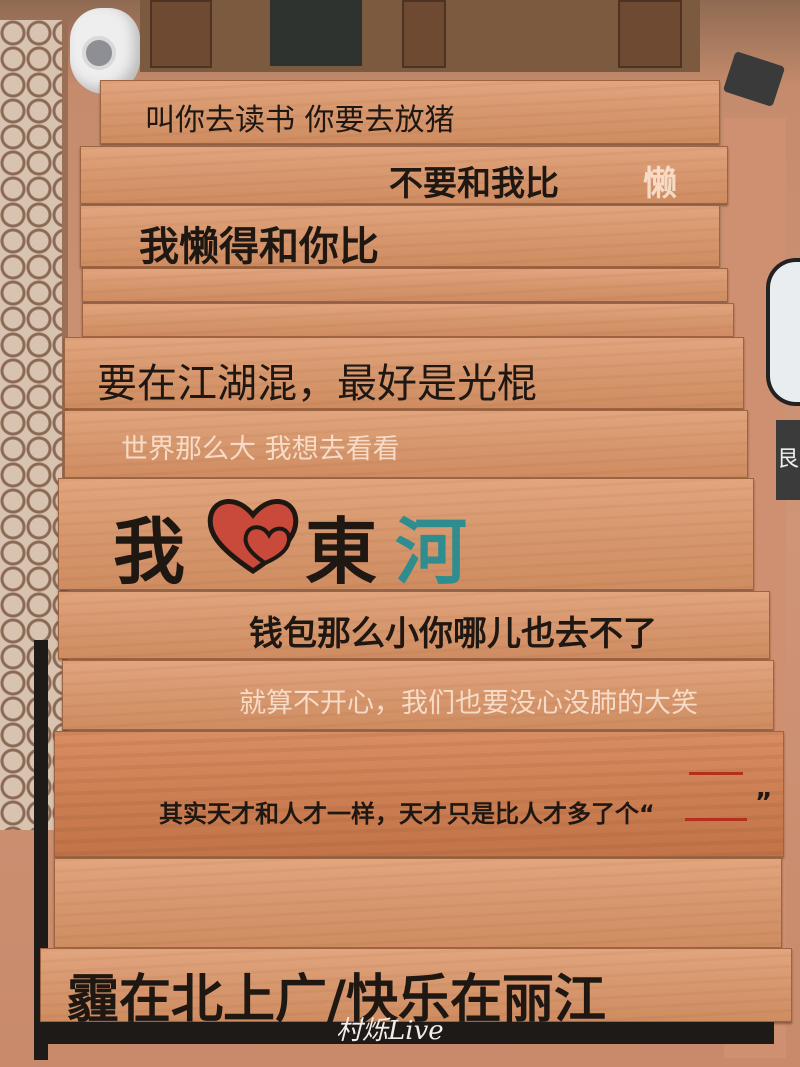  I want to click on plank-4: 要在江湖混，最好是光棍, so click(404, 373).